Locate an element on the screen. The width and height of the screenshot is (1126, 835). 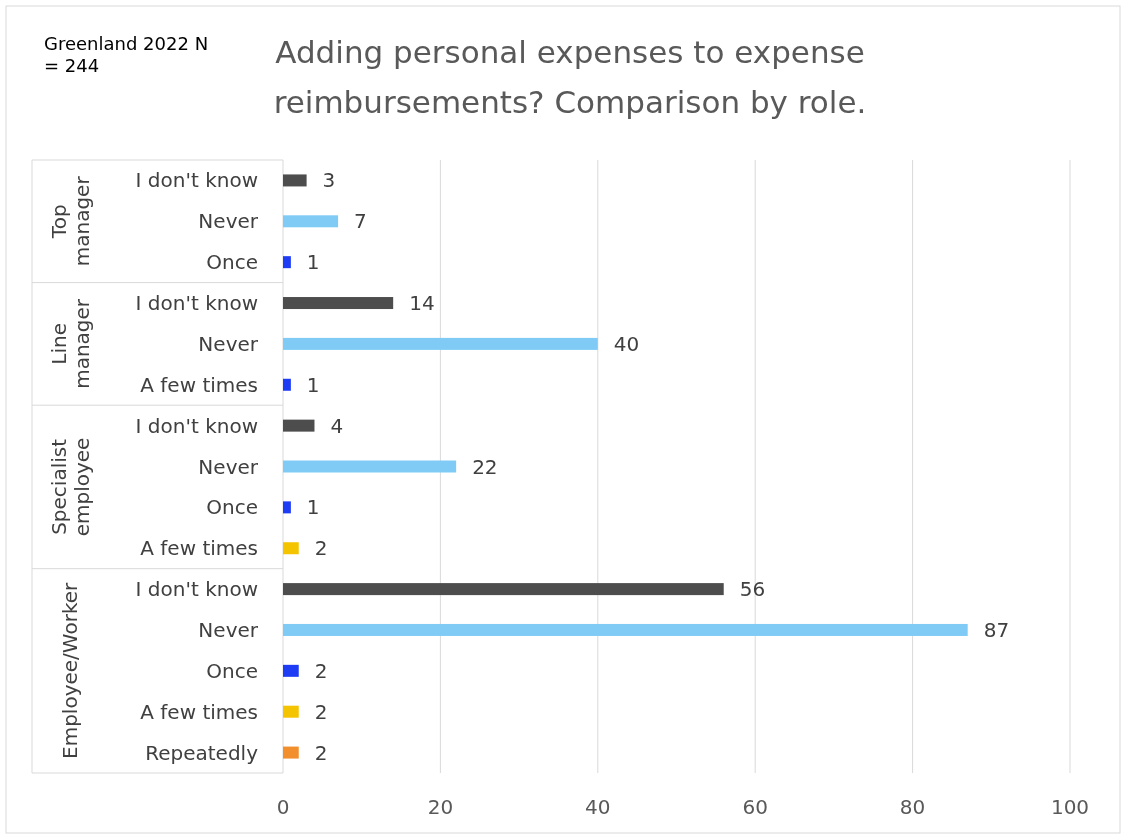
text: Employee/Worker is located at coordinates (70, 670).